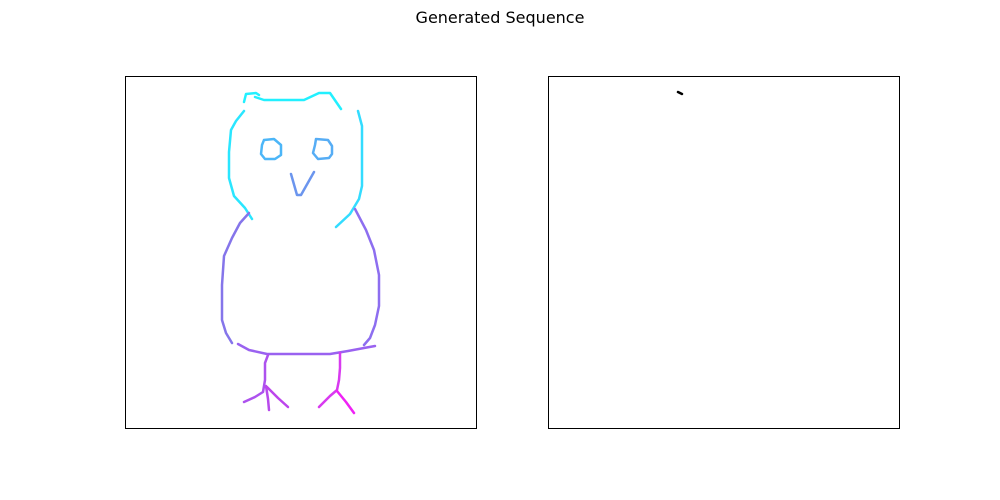  What do you see at coordinates (322, 149) in the screenshot?
I see `eye-right-stroke` at bounding box center [322, 149].